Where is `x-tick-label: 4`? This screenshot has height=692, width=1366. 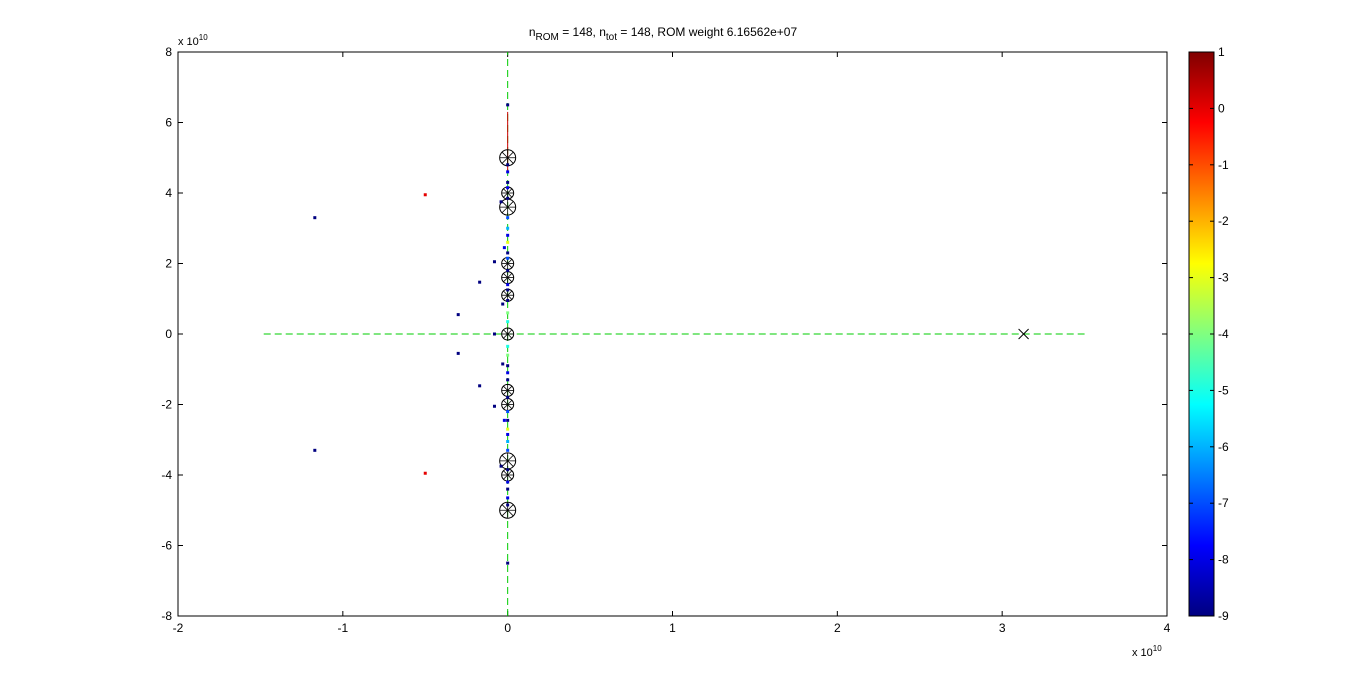 x-tick-label: 4 is located at coordinates (1167, 628).